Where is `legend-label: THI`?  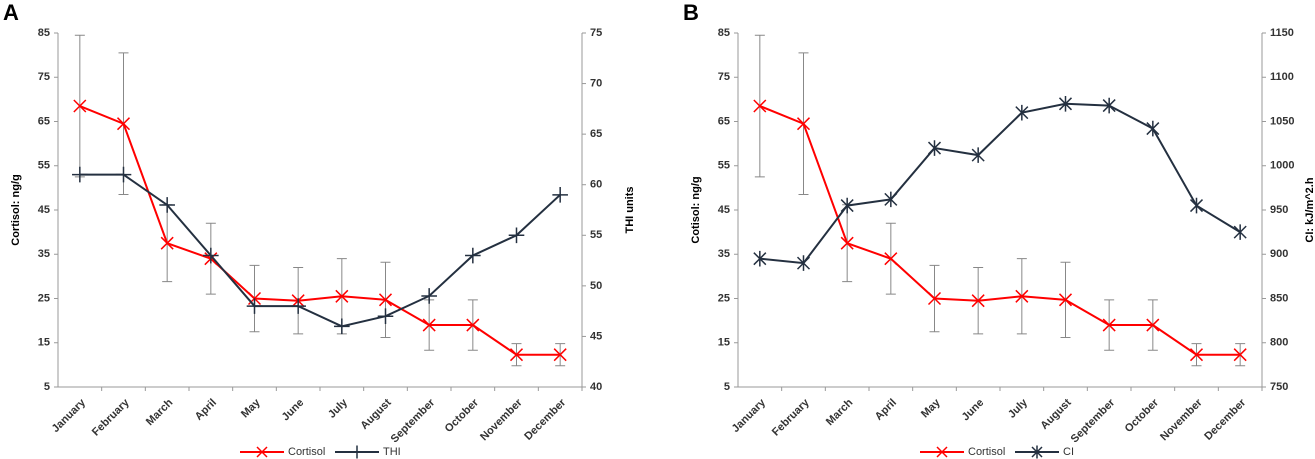 legend-label: THI is located at coordinates (392, 452).